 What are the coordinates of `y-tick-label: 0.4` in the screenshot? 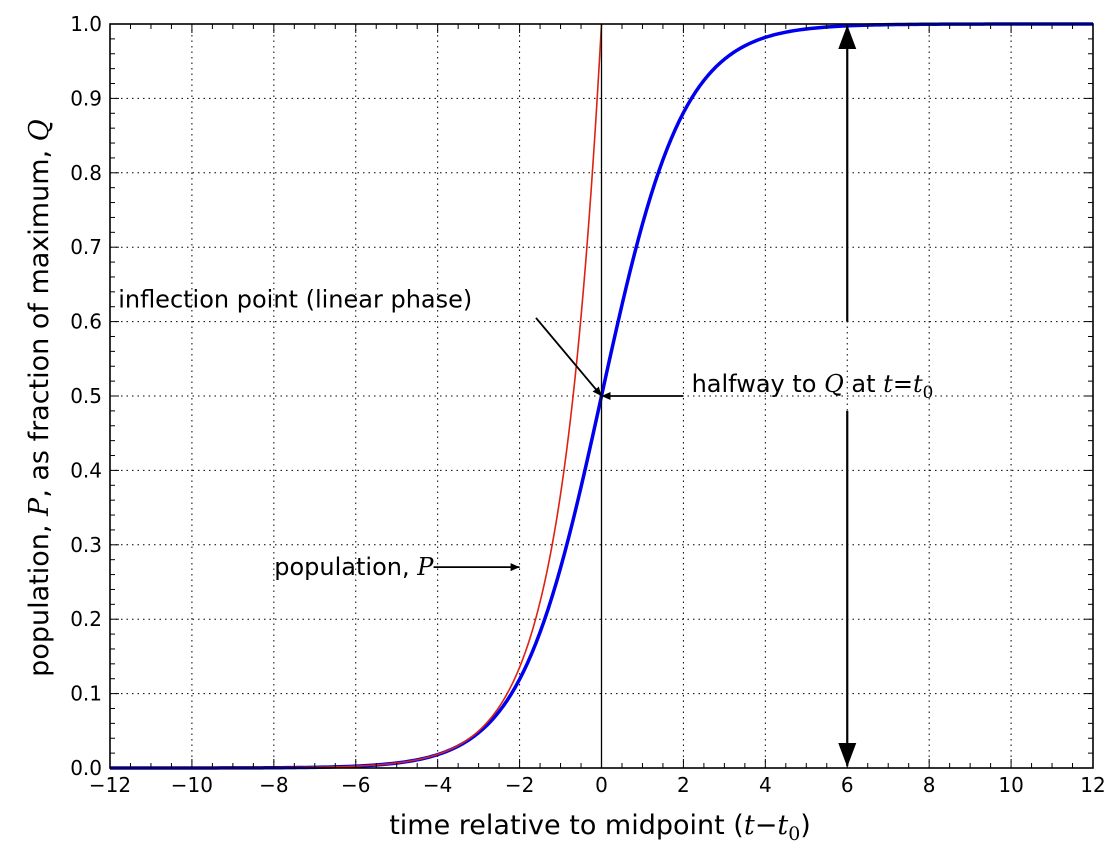 It's located at (86, 470).